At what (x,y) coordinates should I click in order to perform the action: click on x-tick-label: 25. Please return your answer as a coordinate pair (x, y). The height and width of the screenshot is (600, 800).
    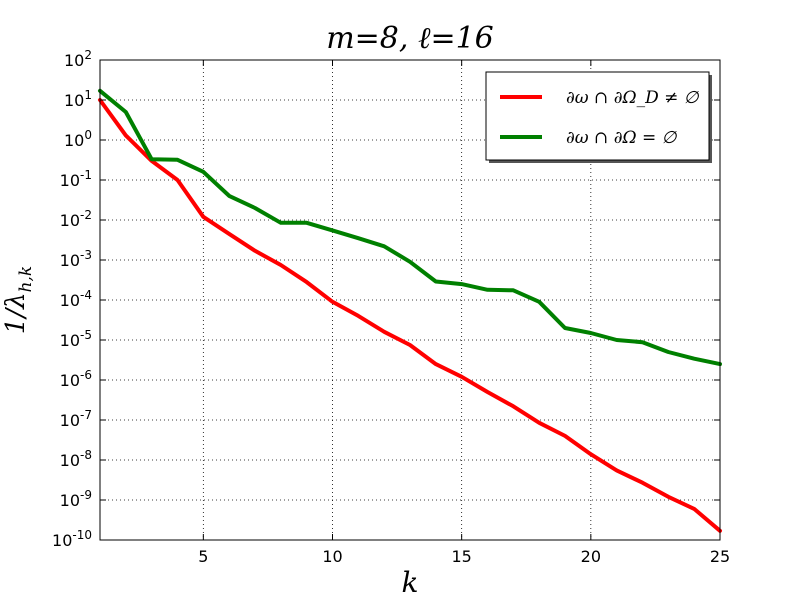
    Looking at the image, I should click on (720, 556).